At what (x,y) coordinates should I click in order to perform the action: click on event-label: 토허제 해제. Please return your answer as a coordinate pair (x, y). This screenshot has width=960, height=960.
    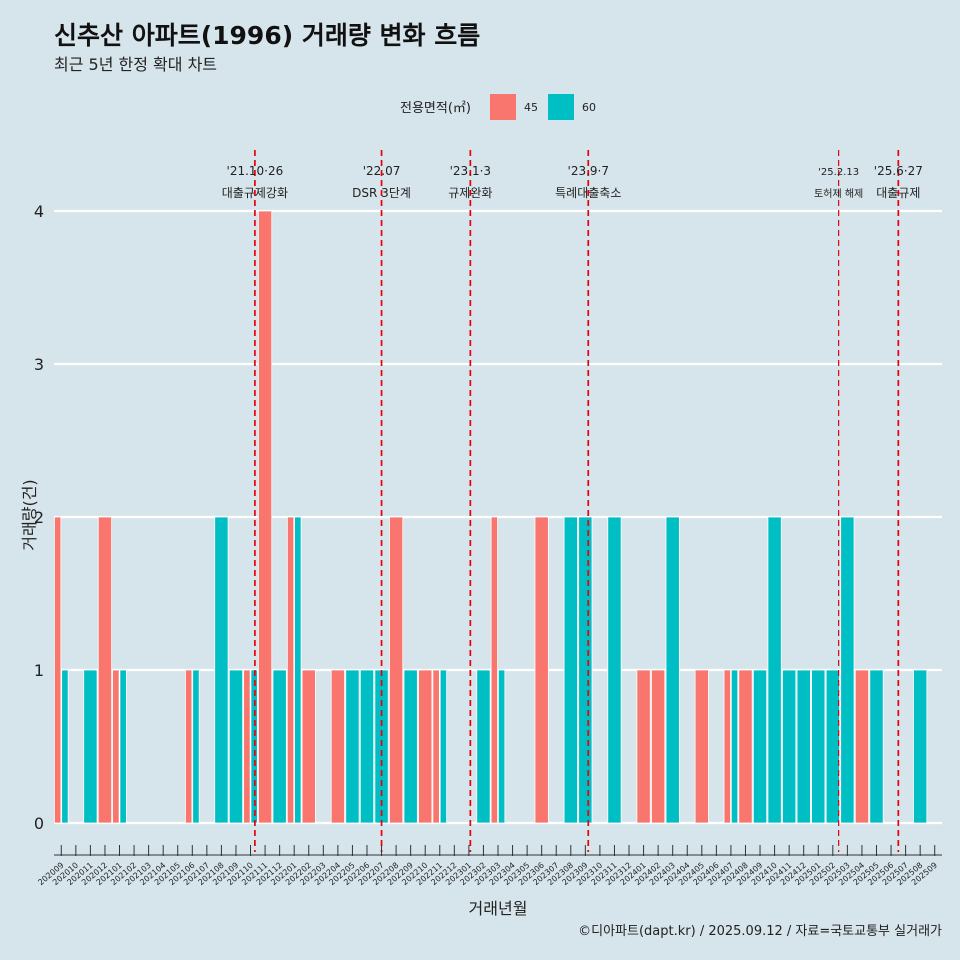
    Looking at the image, I should click on (838, 193).